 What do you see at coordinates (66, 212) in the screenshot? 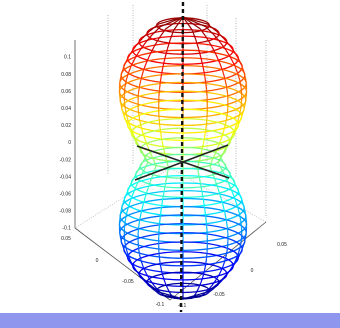
I see `z-tick-label: -0.08` at bounding box center [66, 212].